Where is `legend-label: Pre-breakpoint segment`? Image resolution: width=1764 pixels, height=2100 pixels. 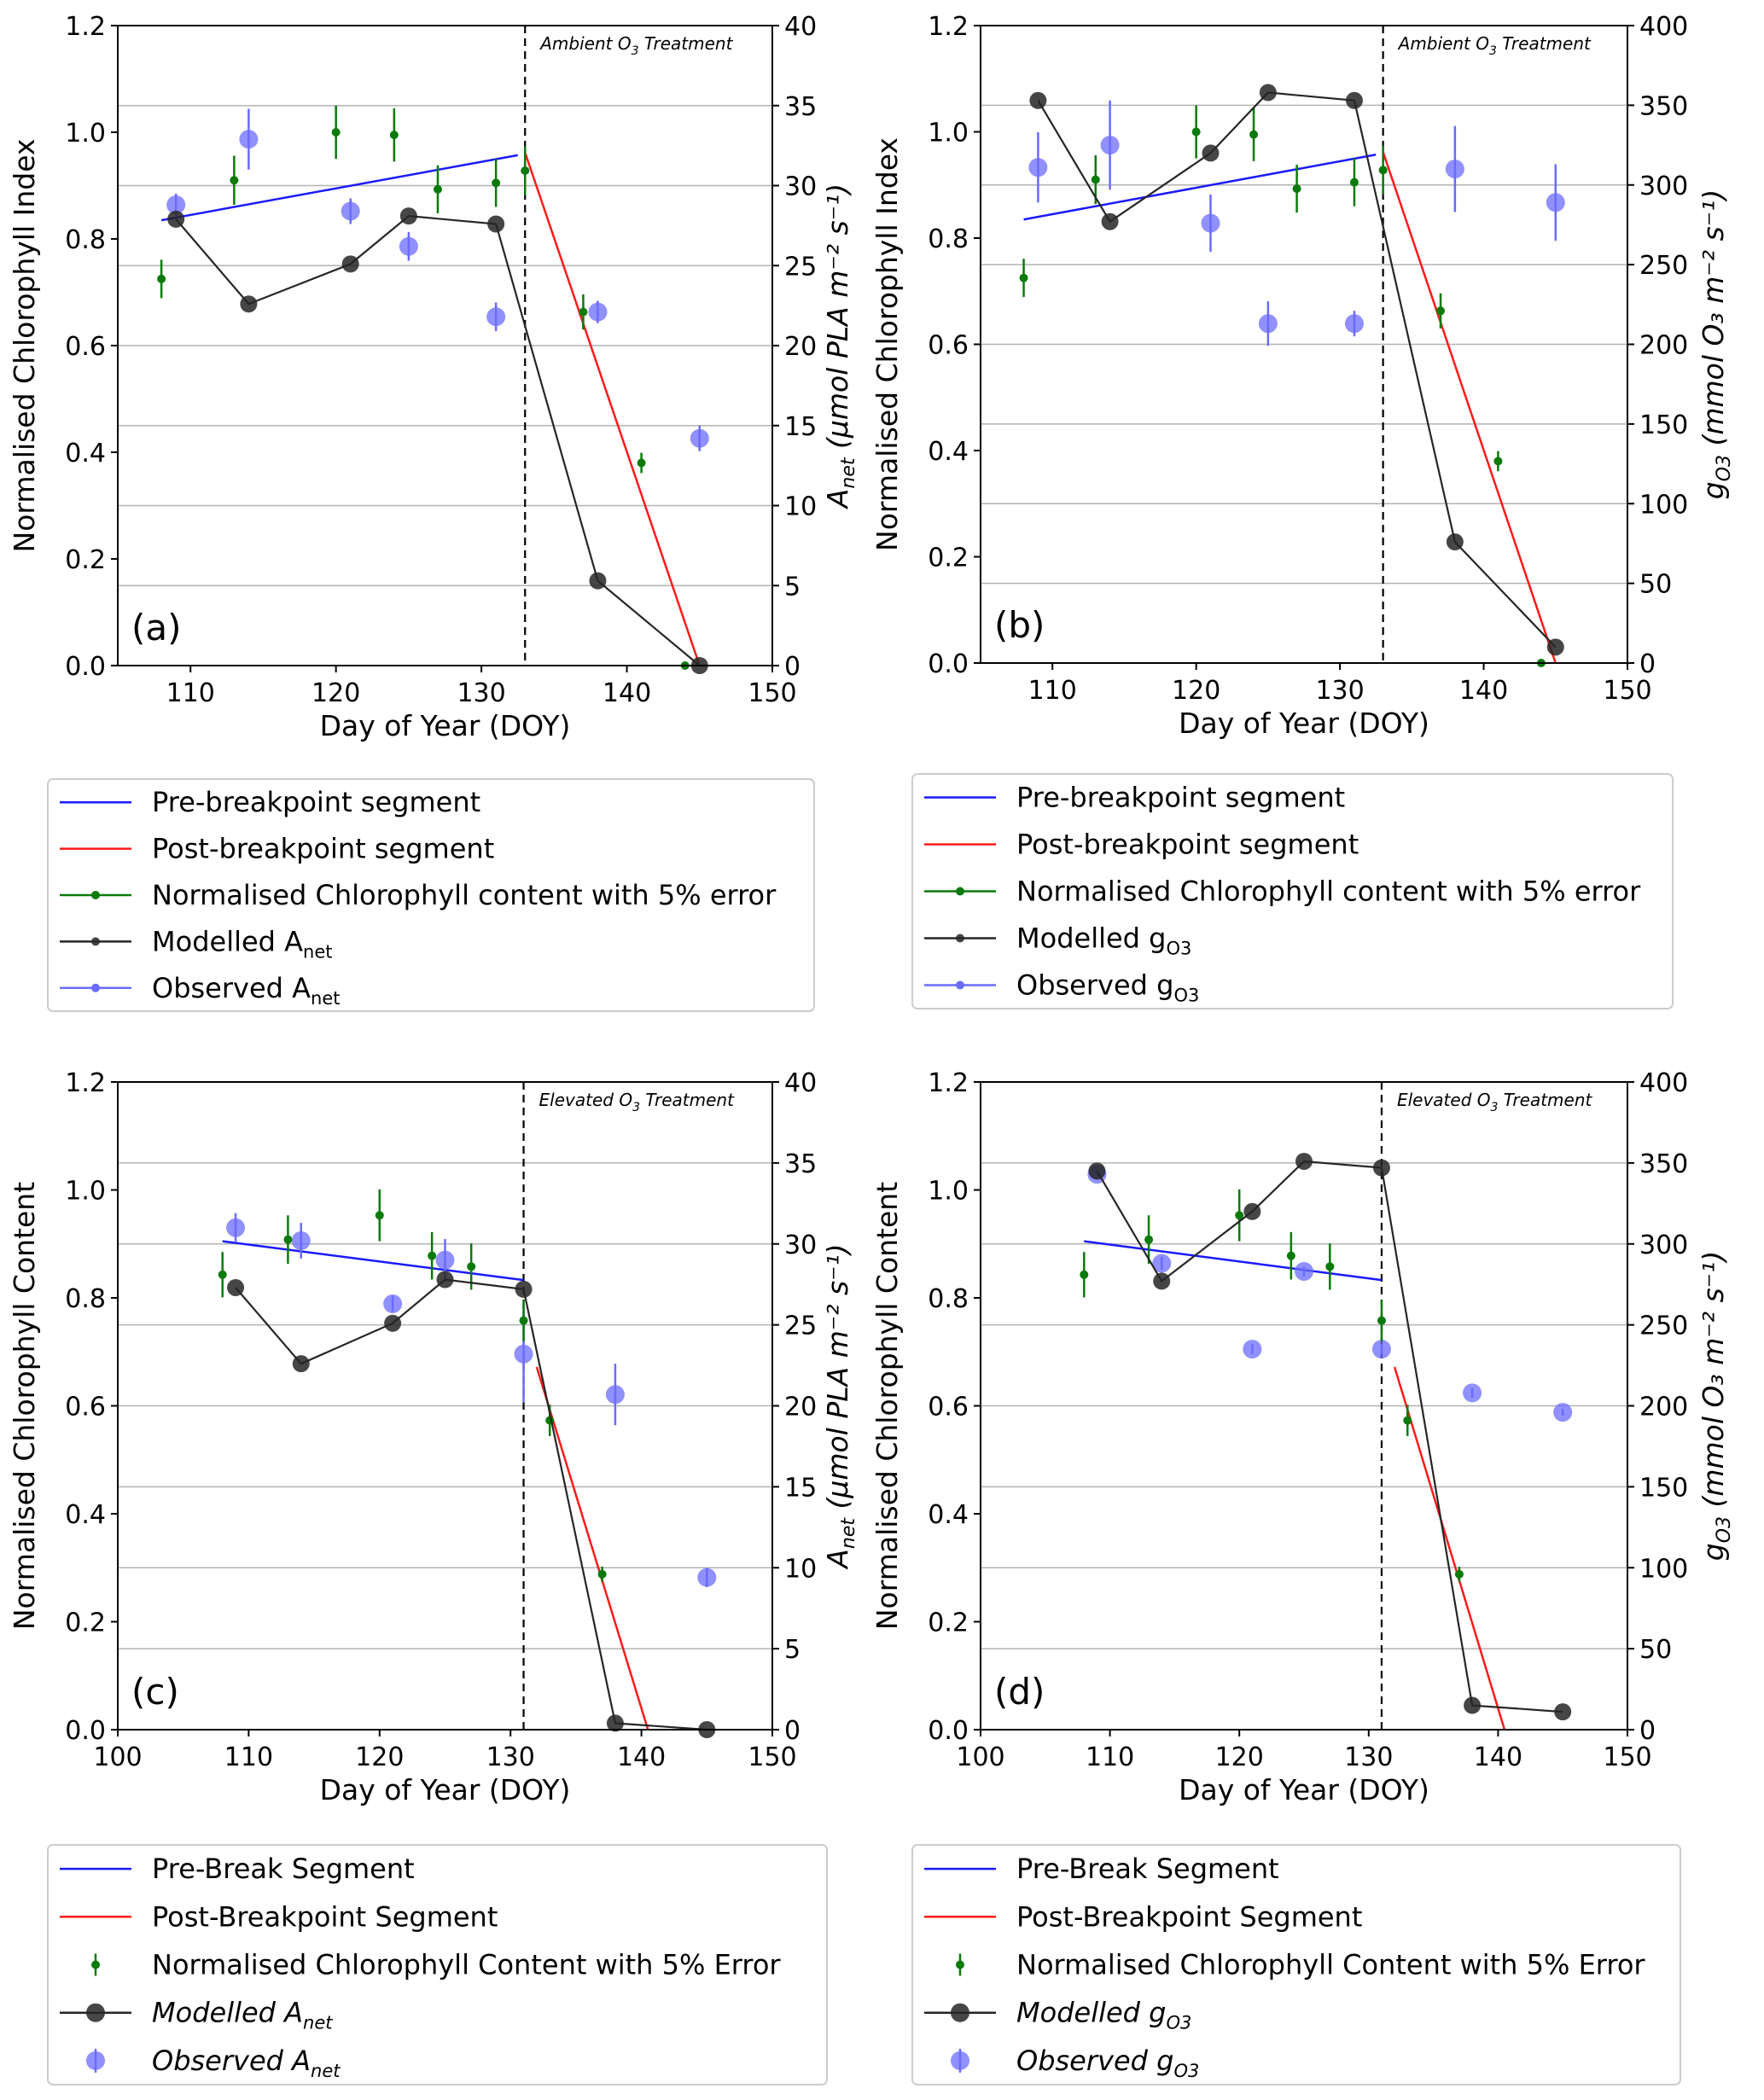
legend-label: Pre-breakpoint segment is located at coordinates (316, 802).